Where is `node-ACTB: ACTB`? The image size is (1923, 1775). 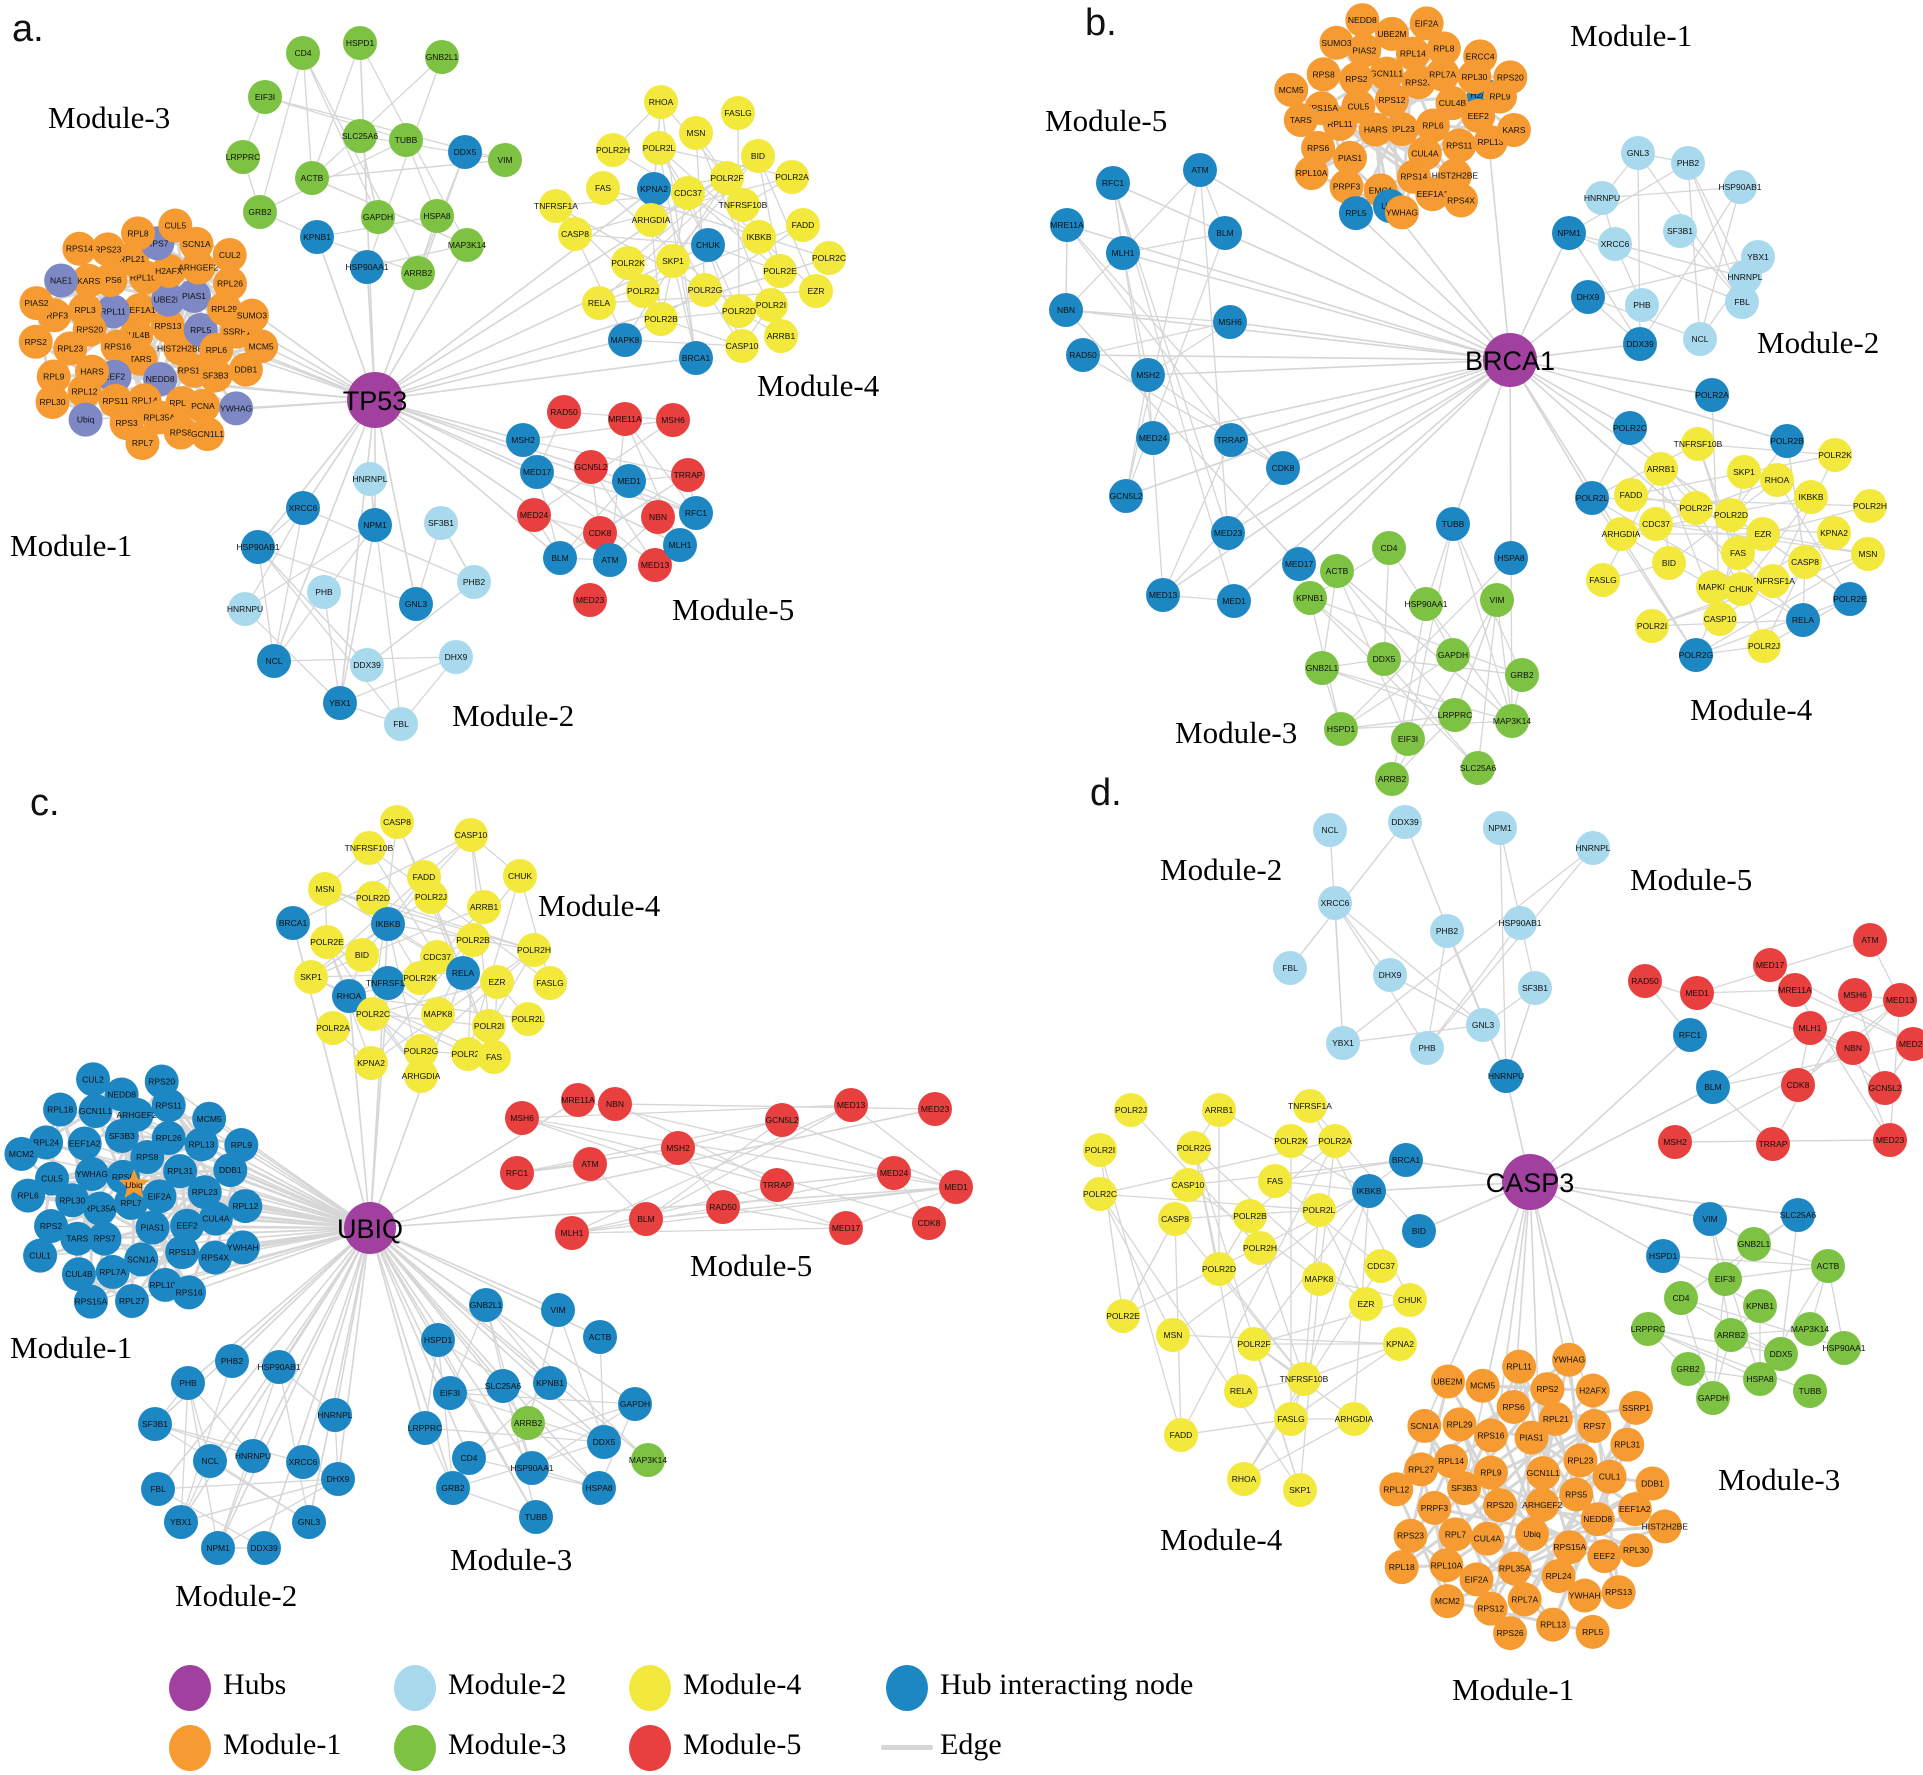
node-ACTB: ACTB is located at coordinates (600, 1337).